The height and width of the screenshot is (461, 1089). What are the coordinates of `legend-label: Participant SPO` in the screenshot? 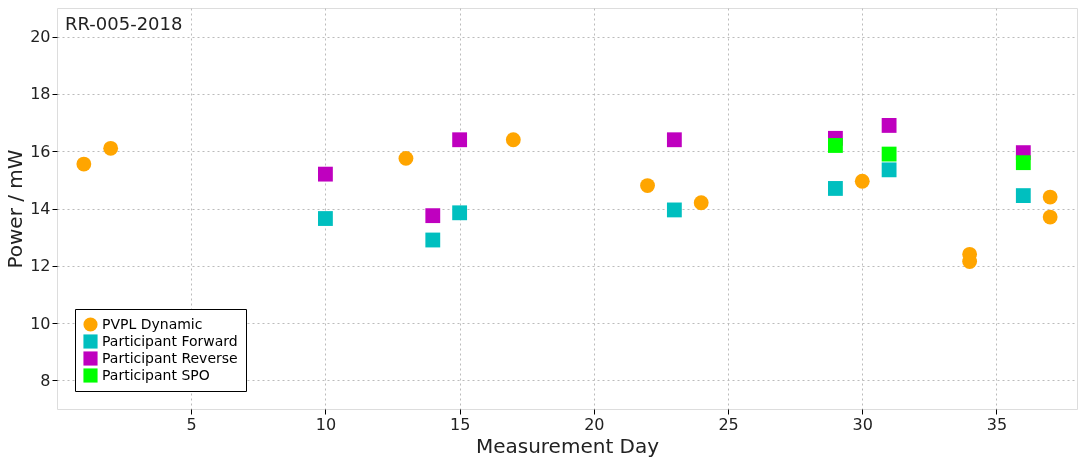 It's located at (156, 374).